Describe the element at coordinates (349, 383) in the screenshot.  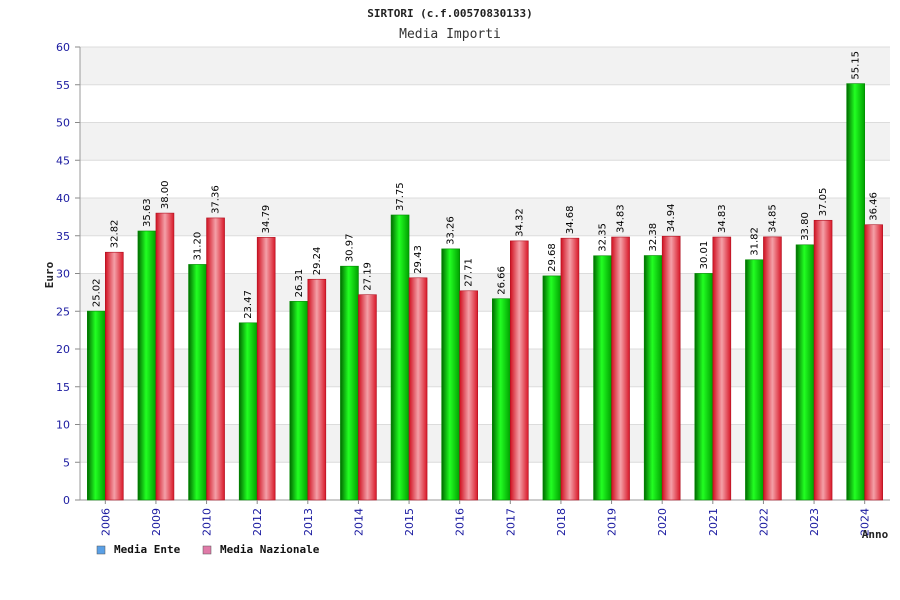
I see `bar-media-ente-2014` at that location.